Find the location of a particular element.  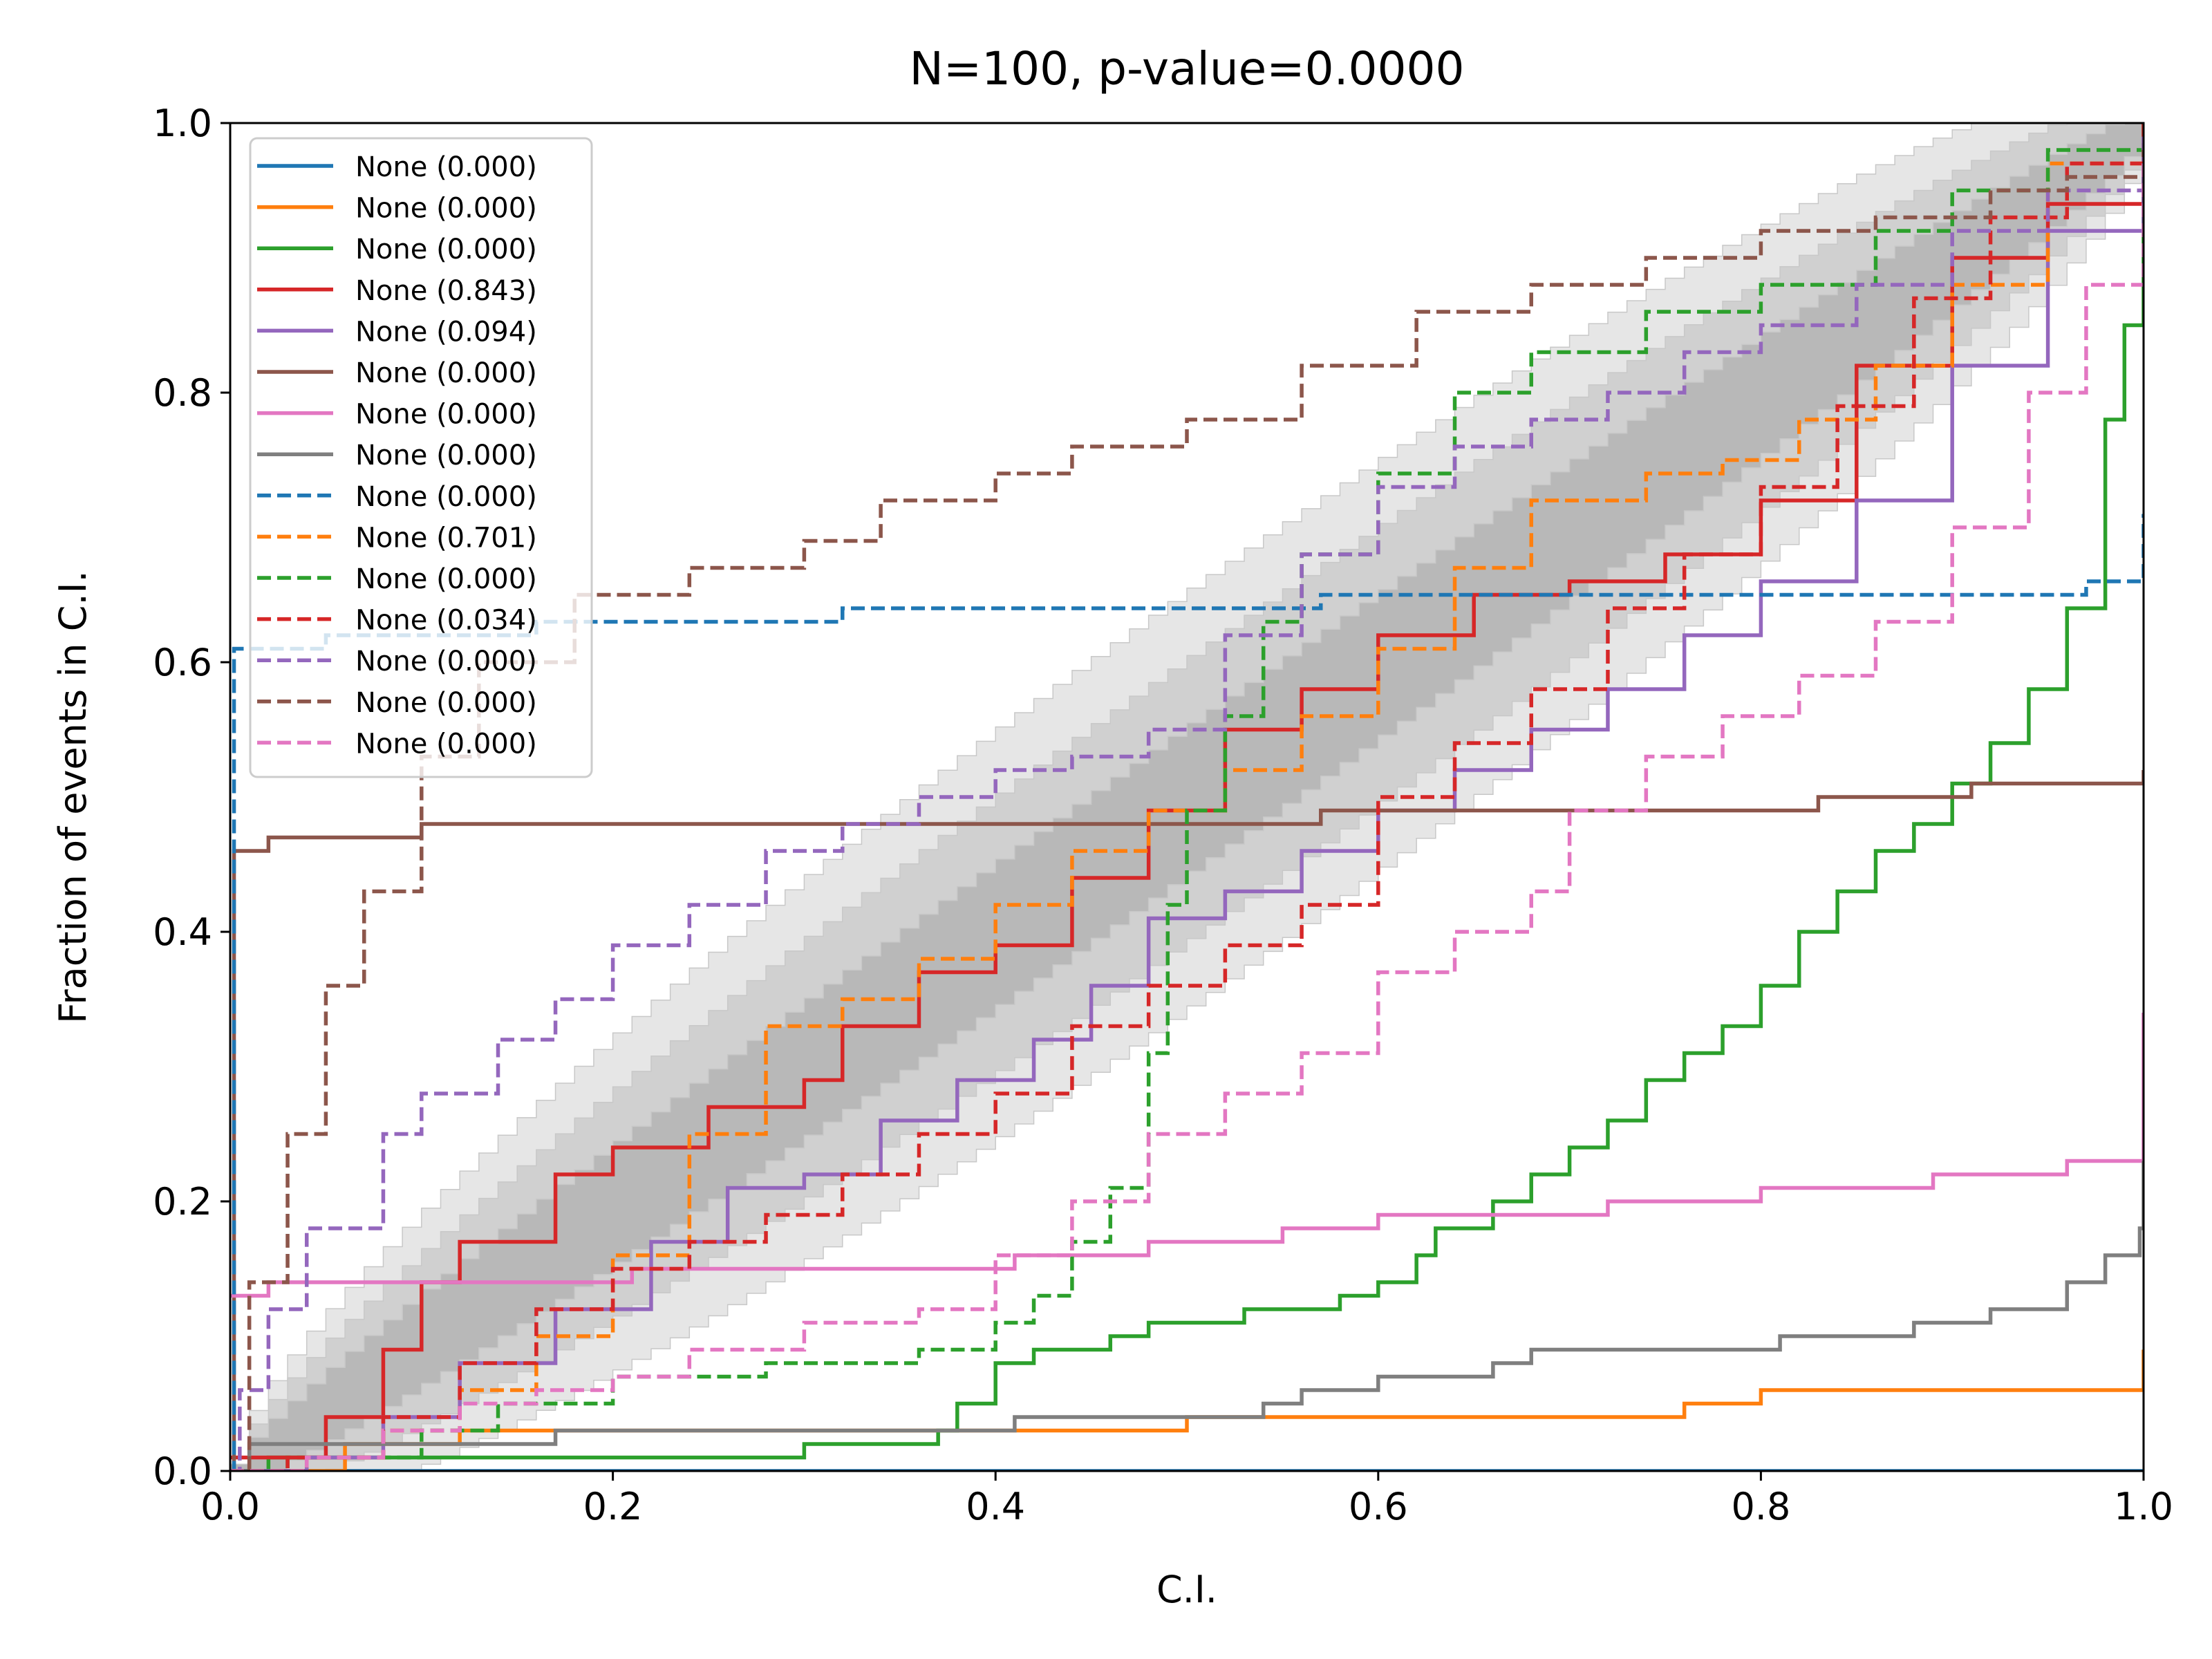

legend-box is located at coordinates (421, 458).